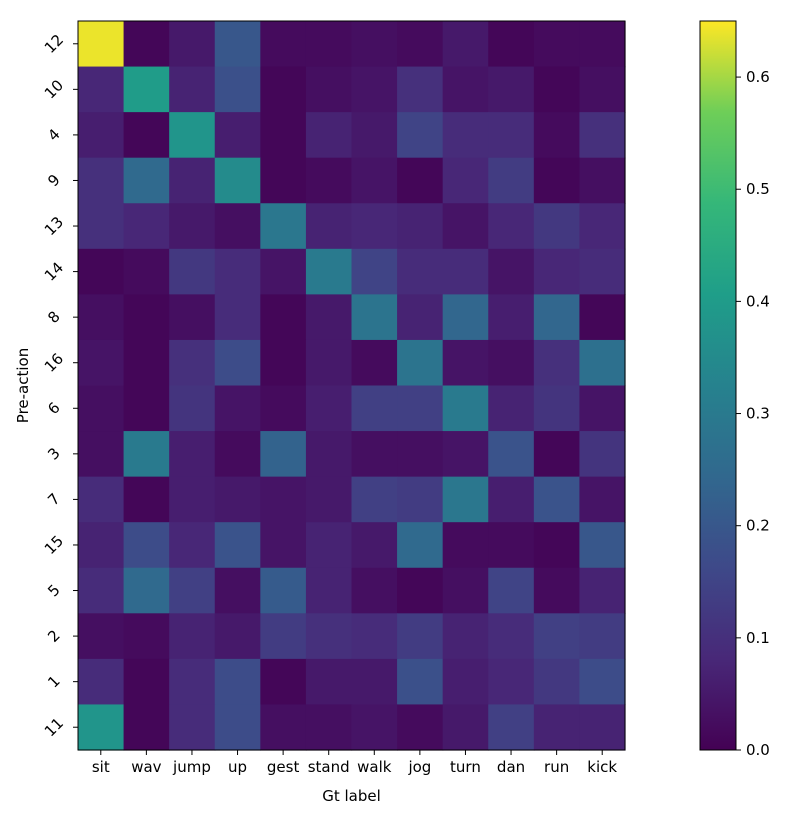 The height and width of the screenshot is (815, 789). What do you see at coordinates (53, 180) in the screenshot?
I see `y-tick-label: 9` at bounding box center [53, 180].